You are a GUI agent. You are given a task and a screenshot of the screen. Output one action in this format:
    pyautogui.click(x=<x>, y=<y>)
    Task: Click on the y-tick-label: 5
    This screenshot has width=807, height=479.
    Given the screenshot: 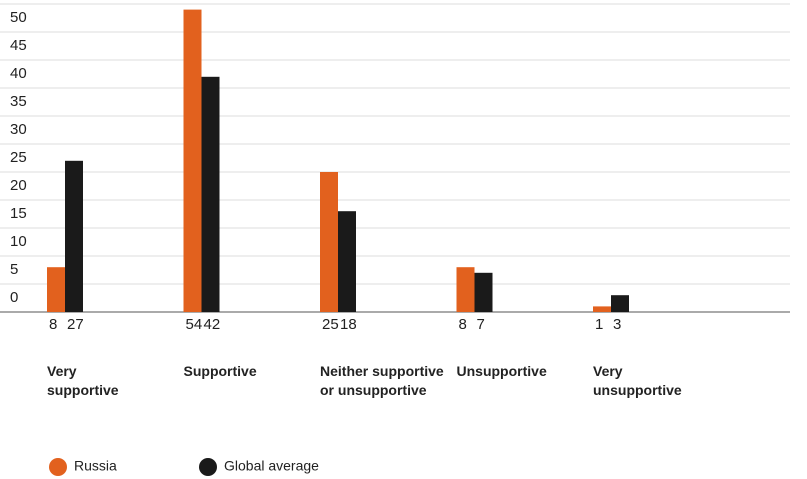 What is the action you would take?
    pyautogui.click(x=14, y=269)
    